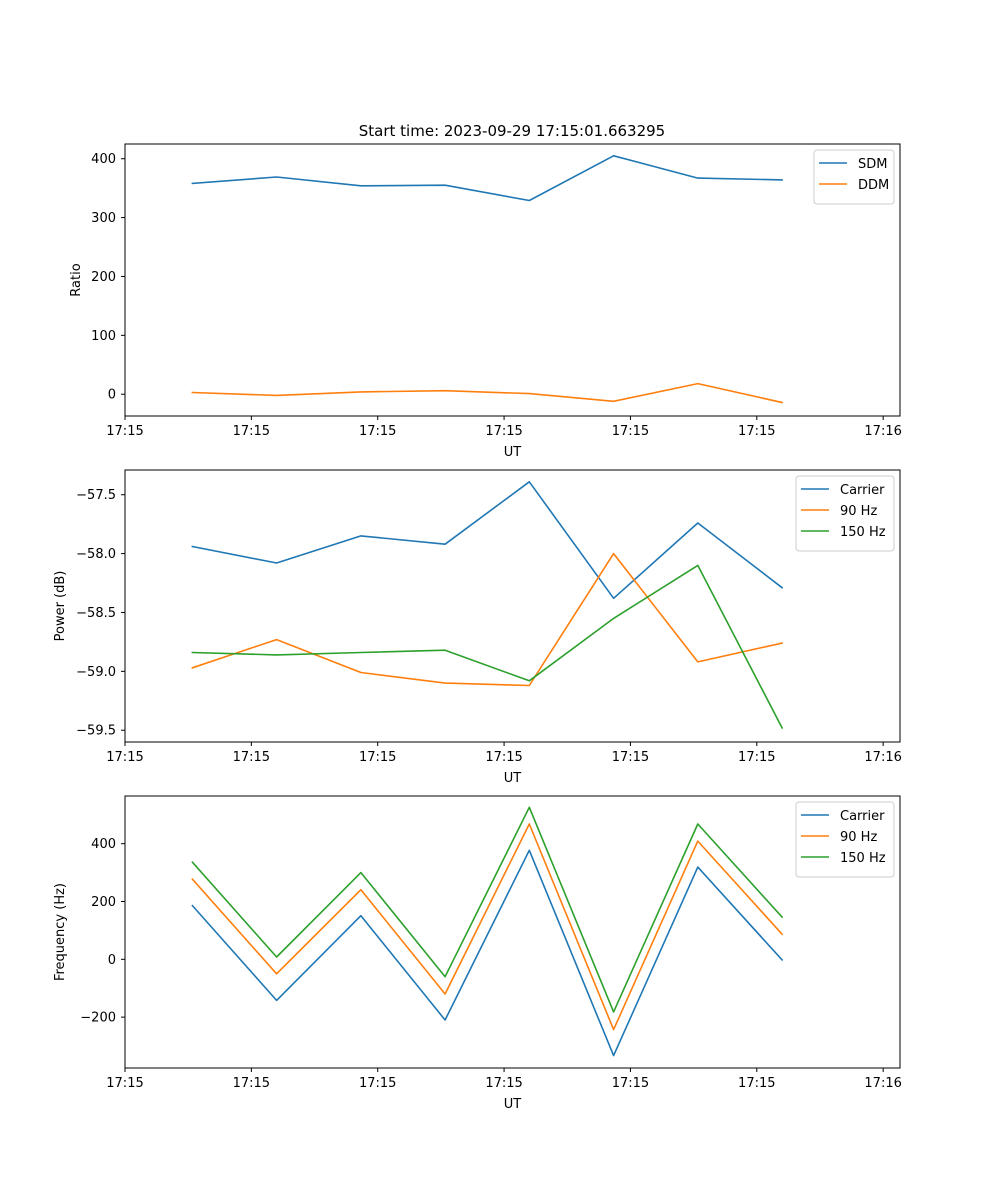  Describe the element at coordinates (98, 1018) in the screenshot. I see `y-tick-label: −200` at that location.